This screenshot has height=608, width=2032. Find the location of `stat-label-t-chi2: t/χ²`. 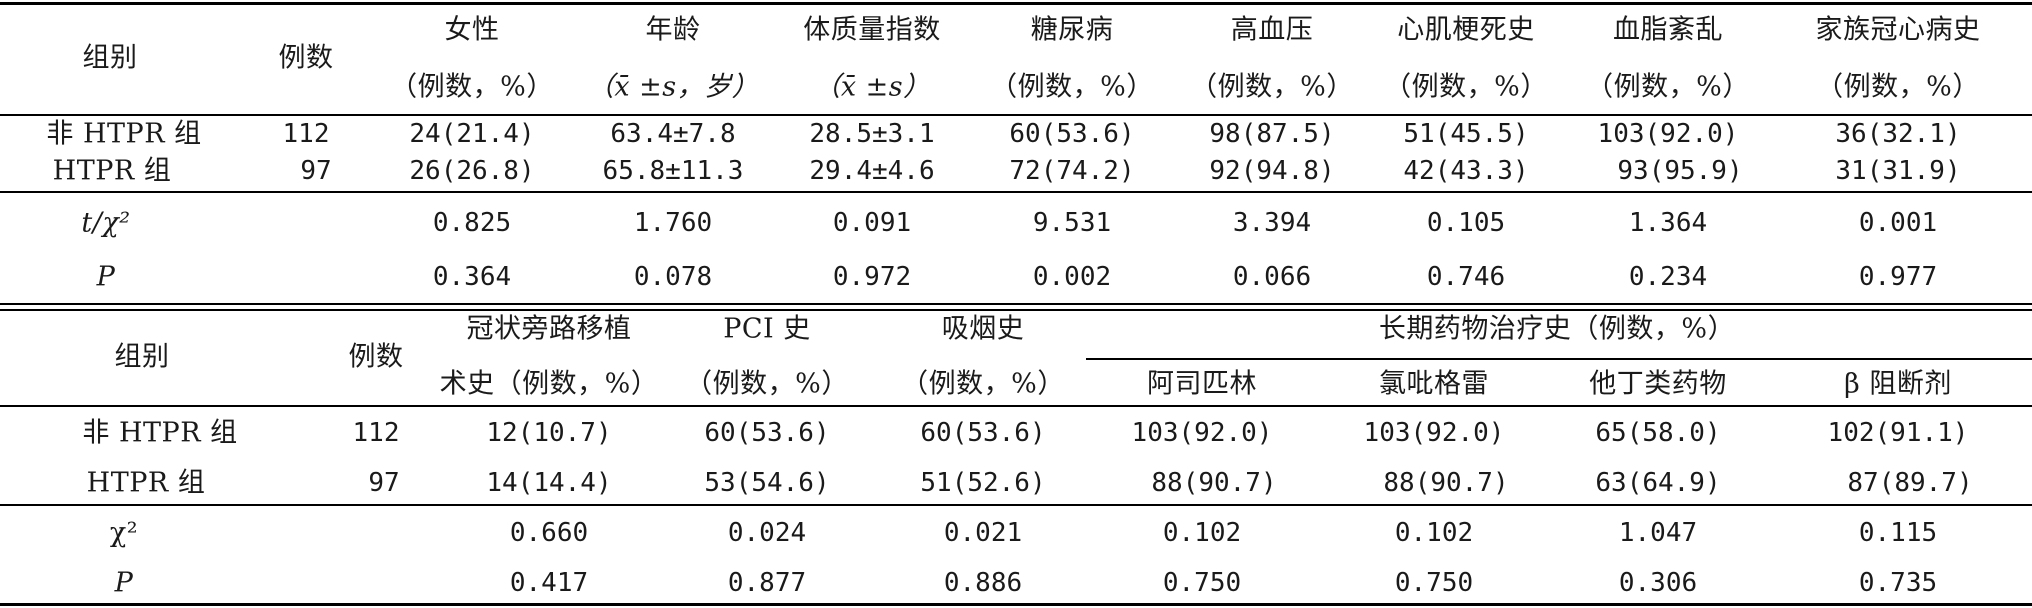

stat-label-t-chi2: t/χ² is located at coordinates (106, 223).